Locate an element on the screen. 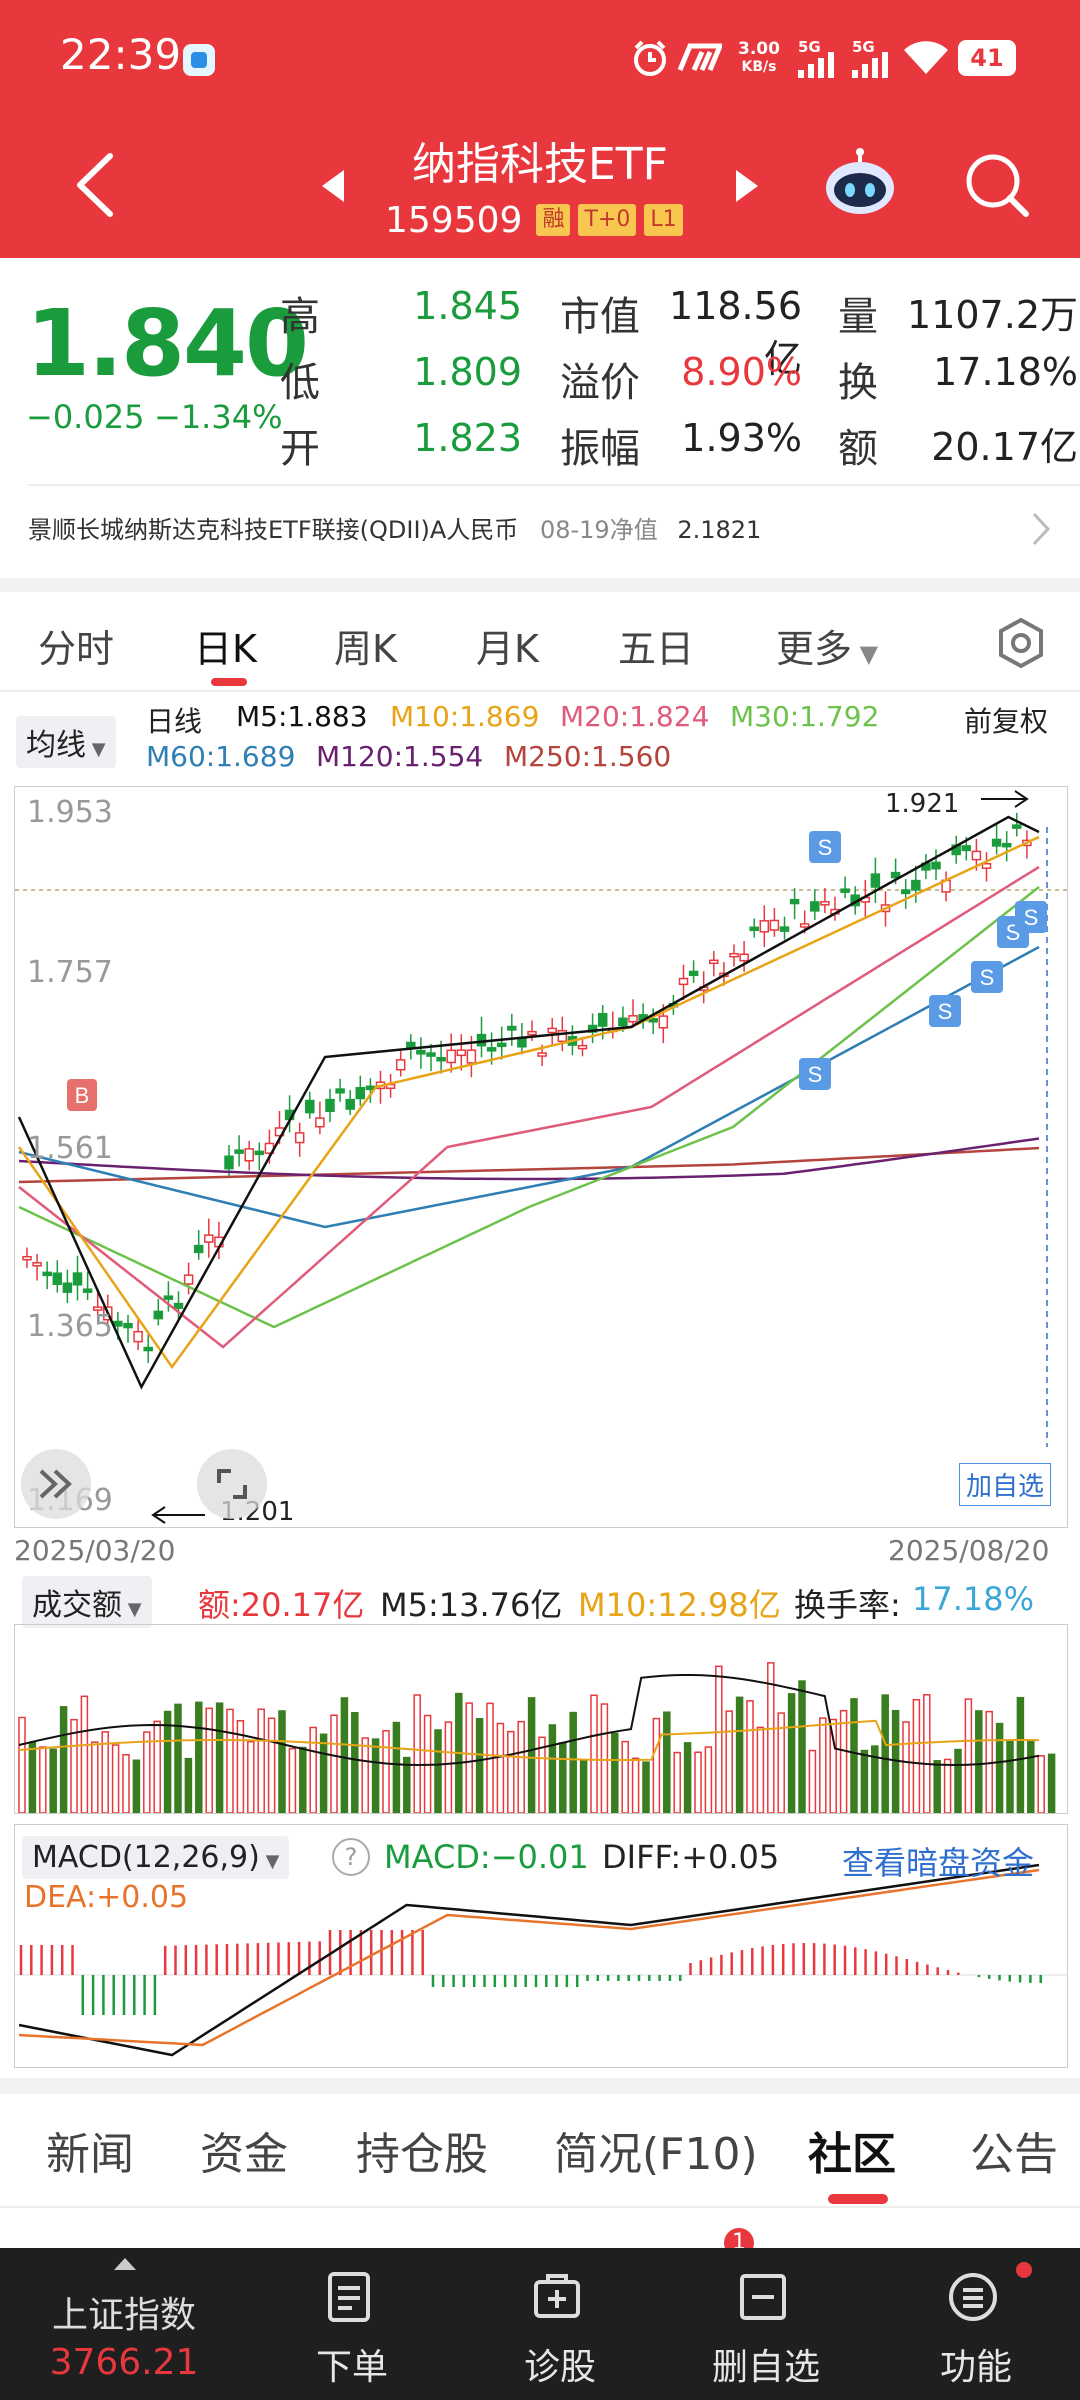 The width and height of the screenshot is (1080, 2400). search-icon is located at coordinates (997, 185).